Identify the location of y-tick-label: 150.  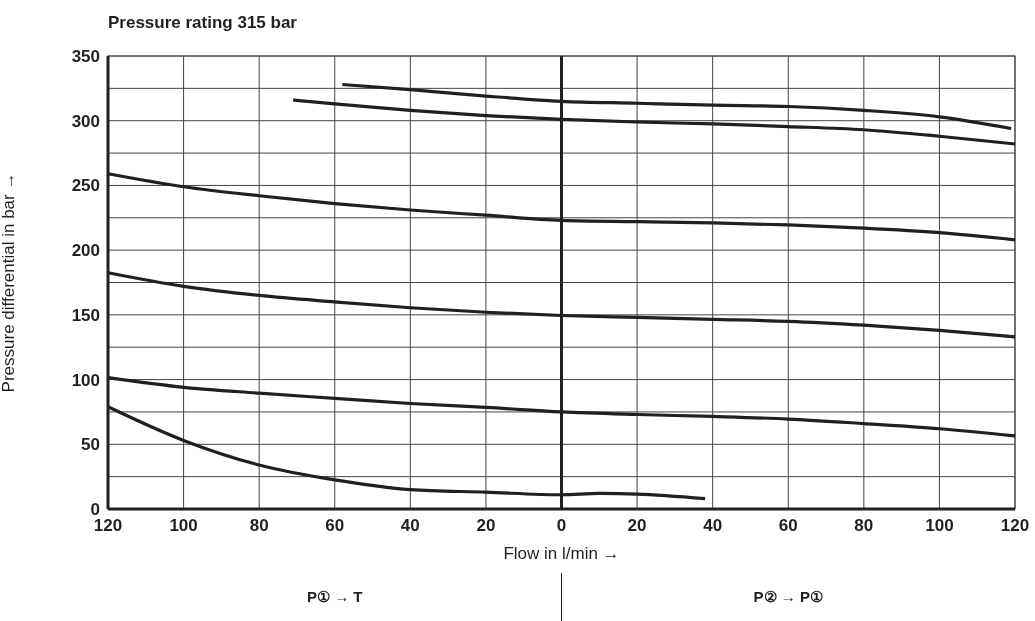
(85, 315).